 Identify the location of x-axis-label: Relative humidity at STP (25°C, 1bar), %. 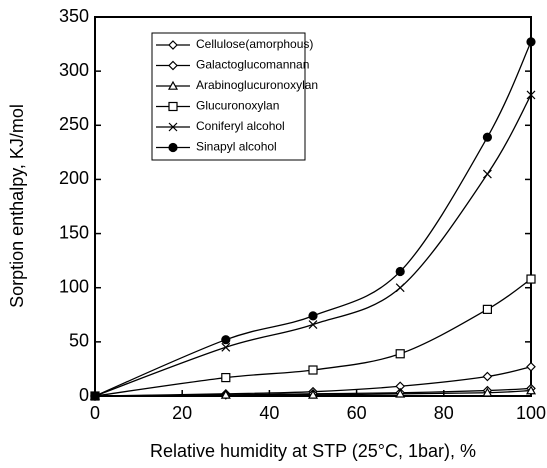
(313, 451).